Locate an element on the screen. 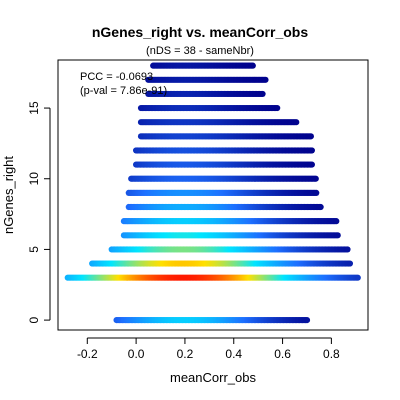  y-tick-label: 5 is located at coordinates (34, 249).